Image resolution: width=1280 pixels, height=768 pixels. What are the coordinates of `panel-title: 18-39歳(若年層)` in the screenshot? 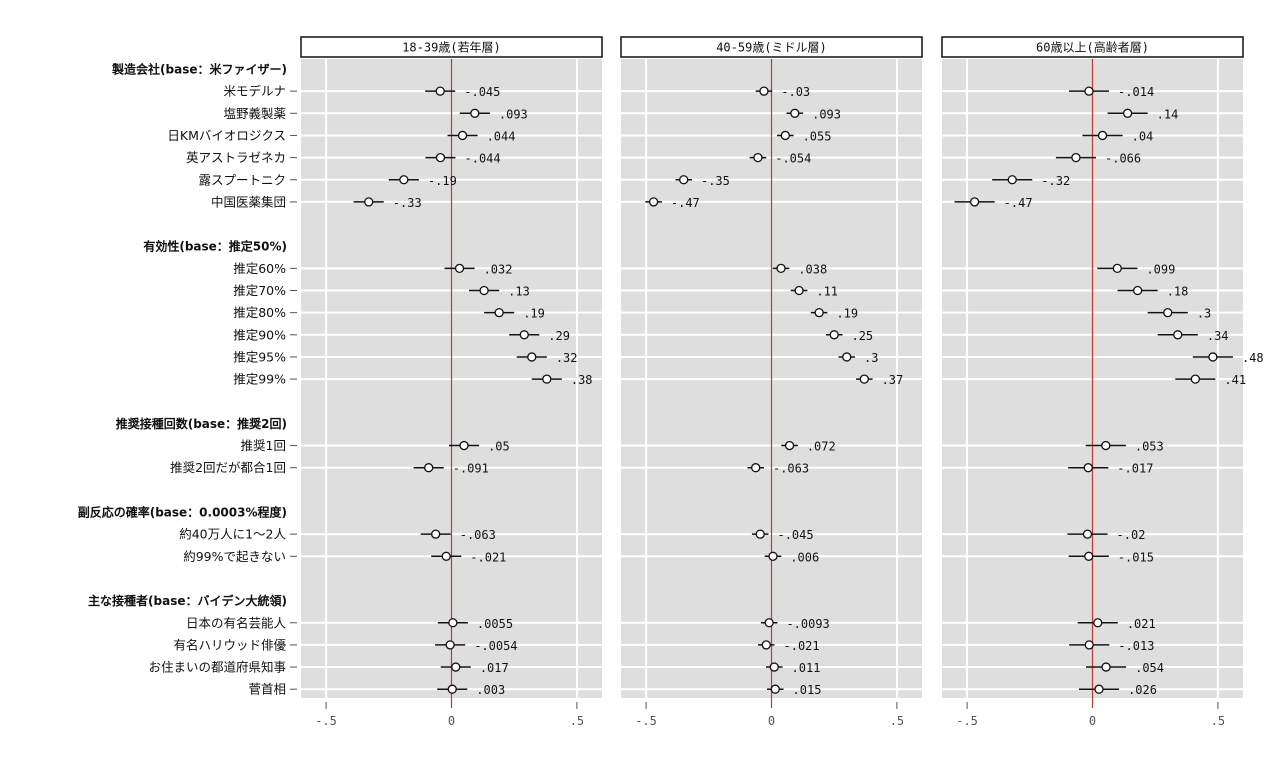 It's located at (451, 48).